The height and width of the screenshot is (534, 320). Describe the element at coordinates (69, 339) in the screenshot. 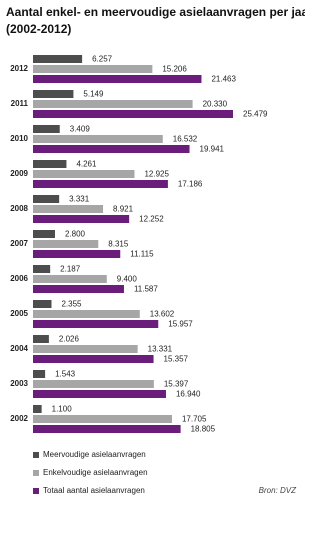

I see `value-label: 2.026` at that location.